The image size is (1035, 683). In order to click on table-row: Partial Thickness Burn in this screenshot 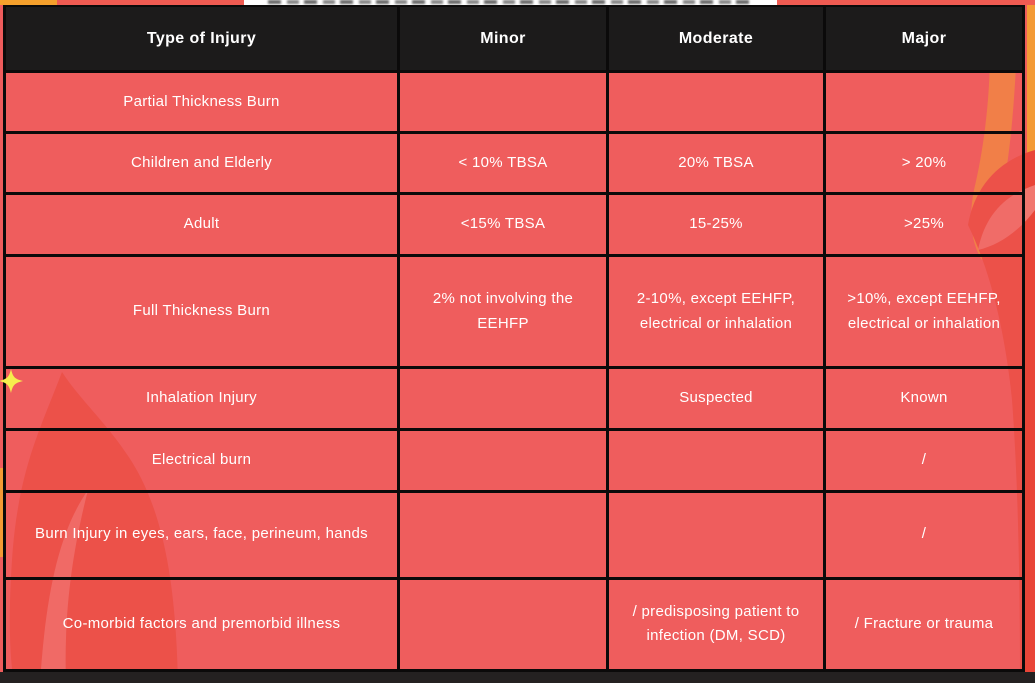, I will do `click(514, 102)`.